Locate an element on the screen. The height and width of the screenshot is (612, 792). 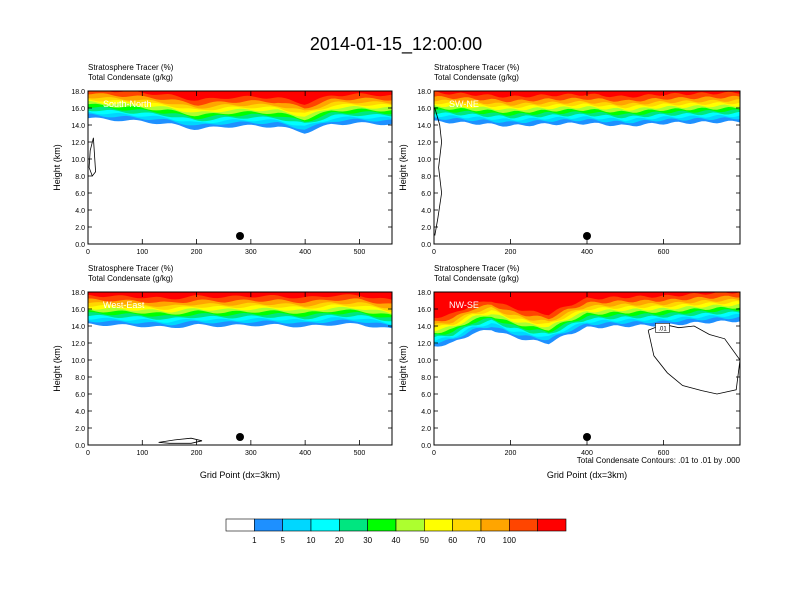
colorbar: 1 5 10 20 30 40 50 60 70 100 is located at coordinates (396, 531).